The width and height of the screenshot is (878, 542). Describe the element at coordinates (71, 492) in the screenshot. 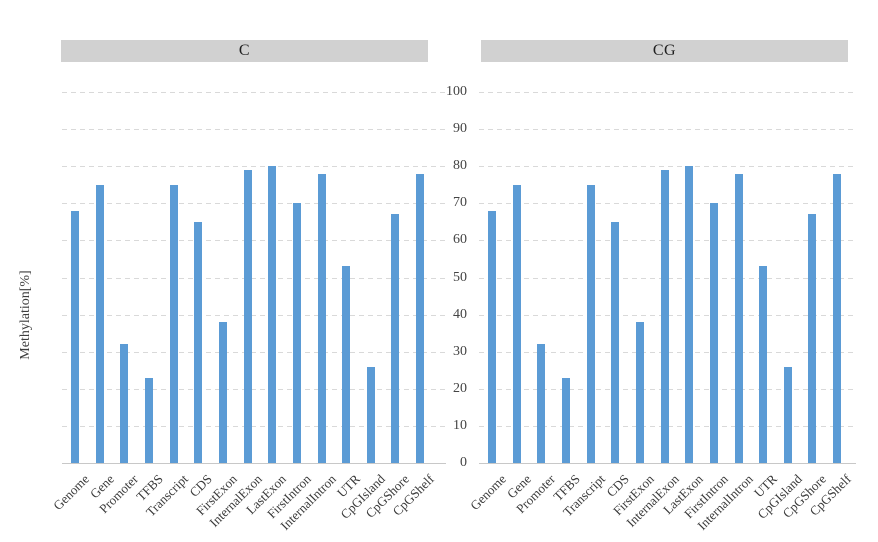

I see `x-axis-label-C-Genome: Genome` at that location.